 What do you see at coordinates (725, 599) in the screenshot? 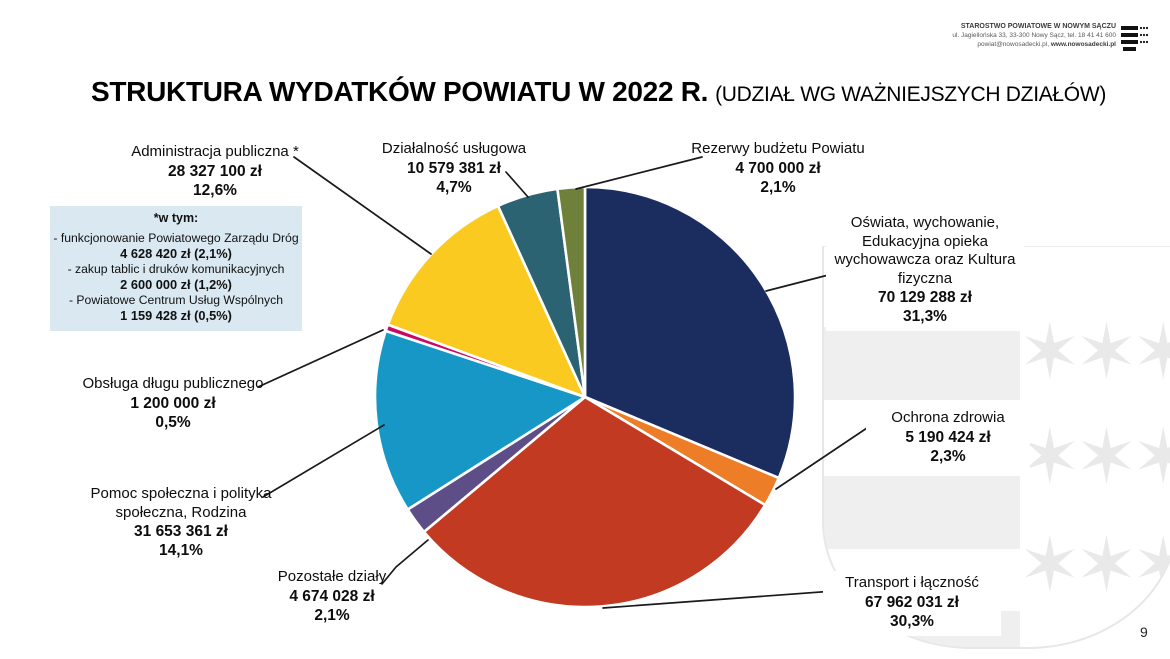
I see `leader-line-transport` at bounding box center [725, 599].